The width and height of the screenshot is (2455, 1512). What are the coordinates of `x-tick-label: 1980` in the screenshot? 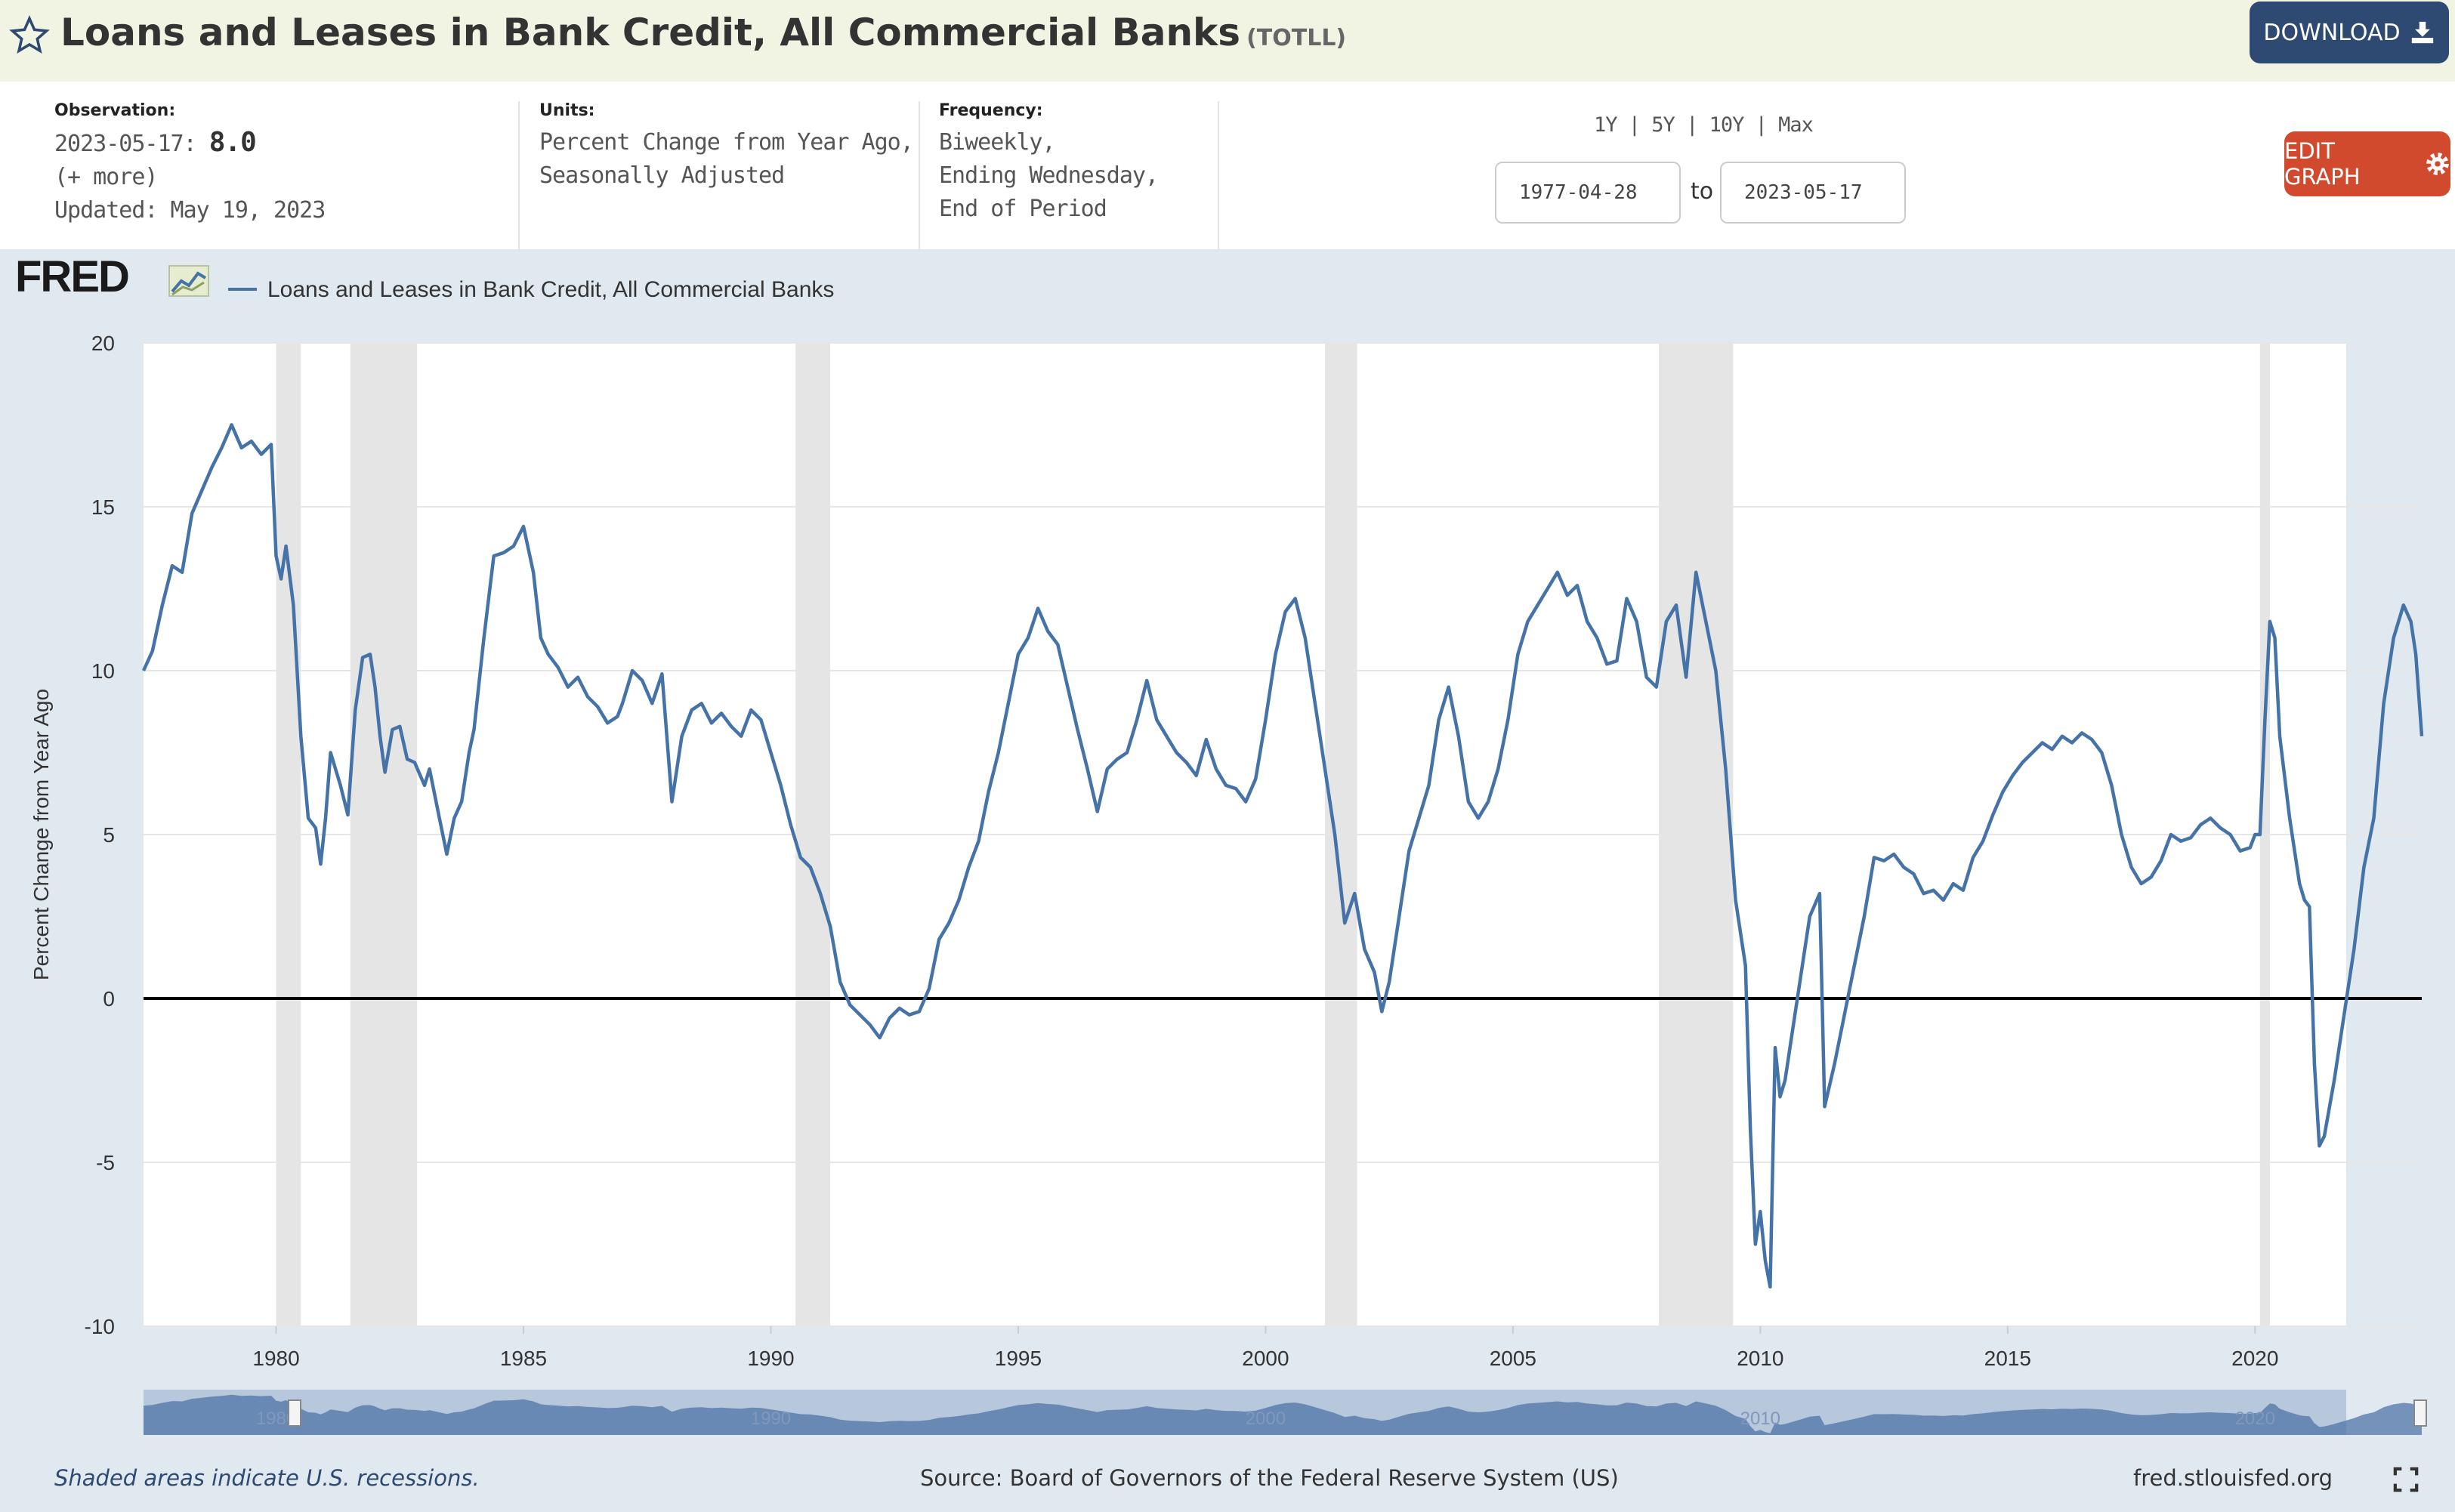 It's located at (275, 1358).